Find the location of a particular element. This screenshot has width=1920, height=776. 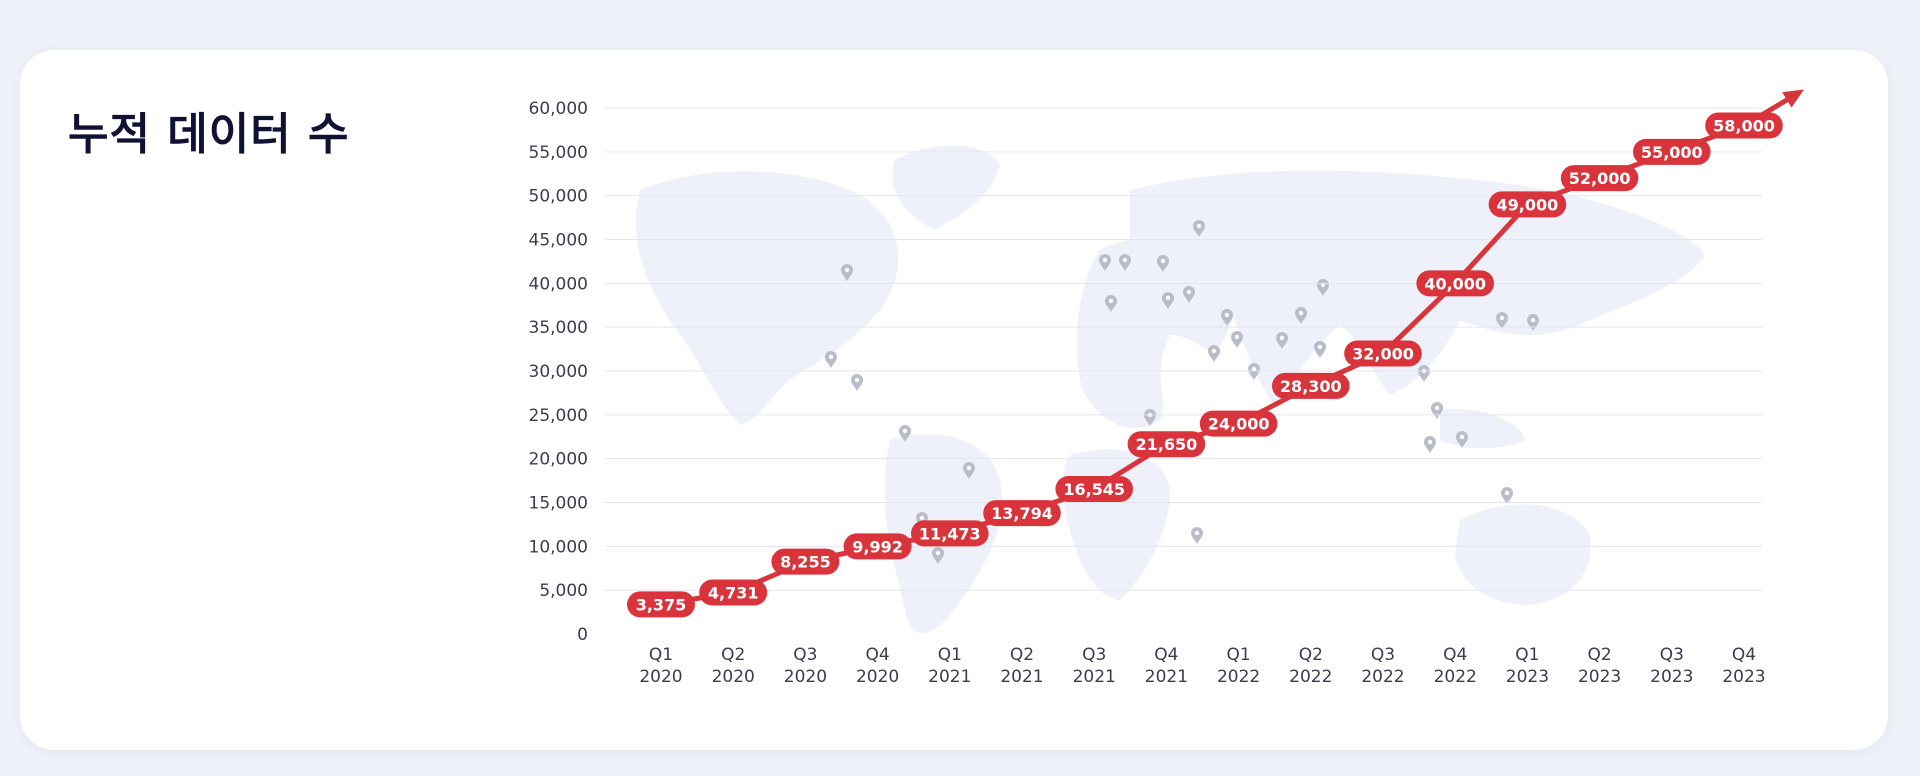

y-tick-label: 15,000 is located at coordinates (558, 504).